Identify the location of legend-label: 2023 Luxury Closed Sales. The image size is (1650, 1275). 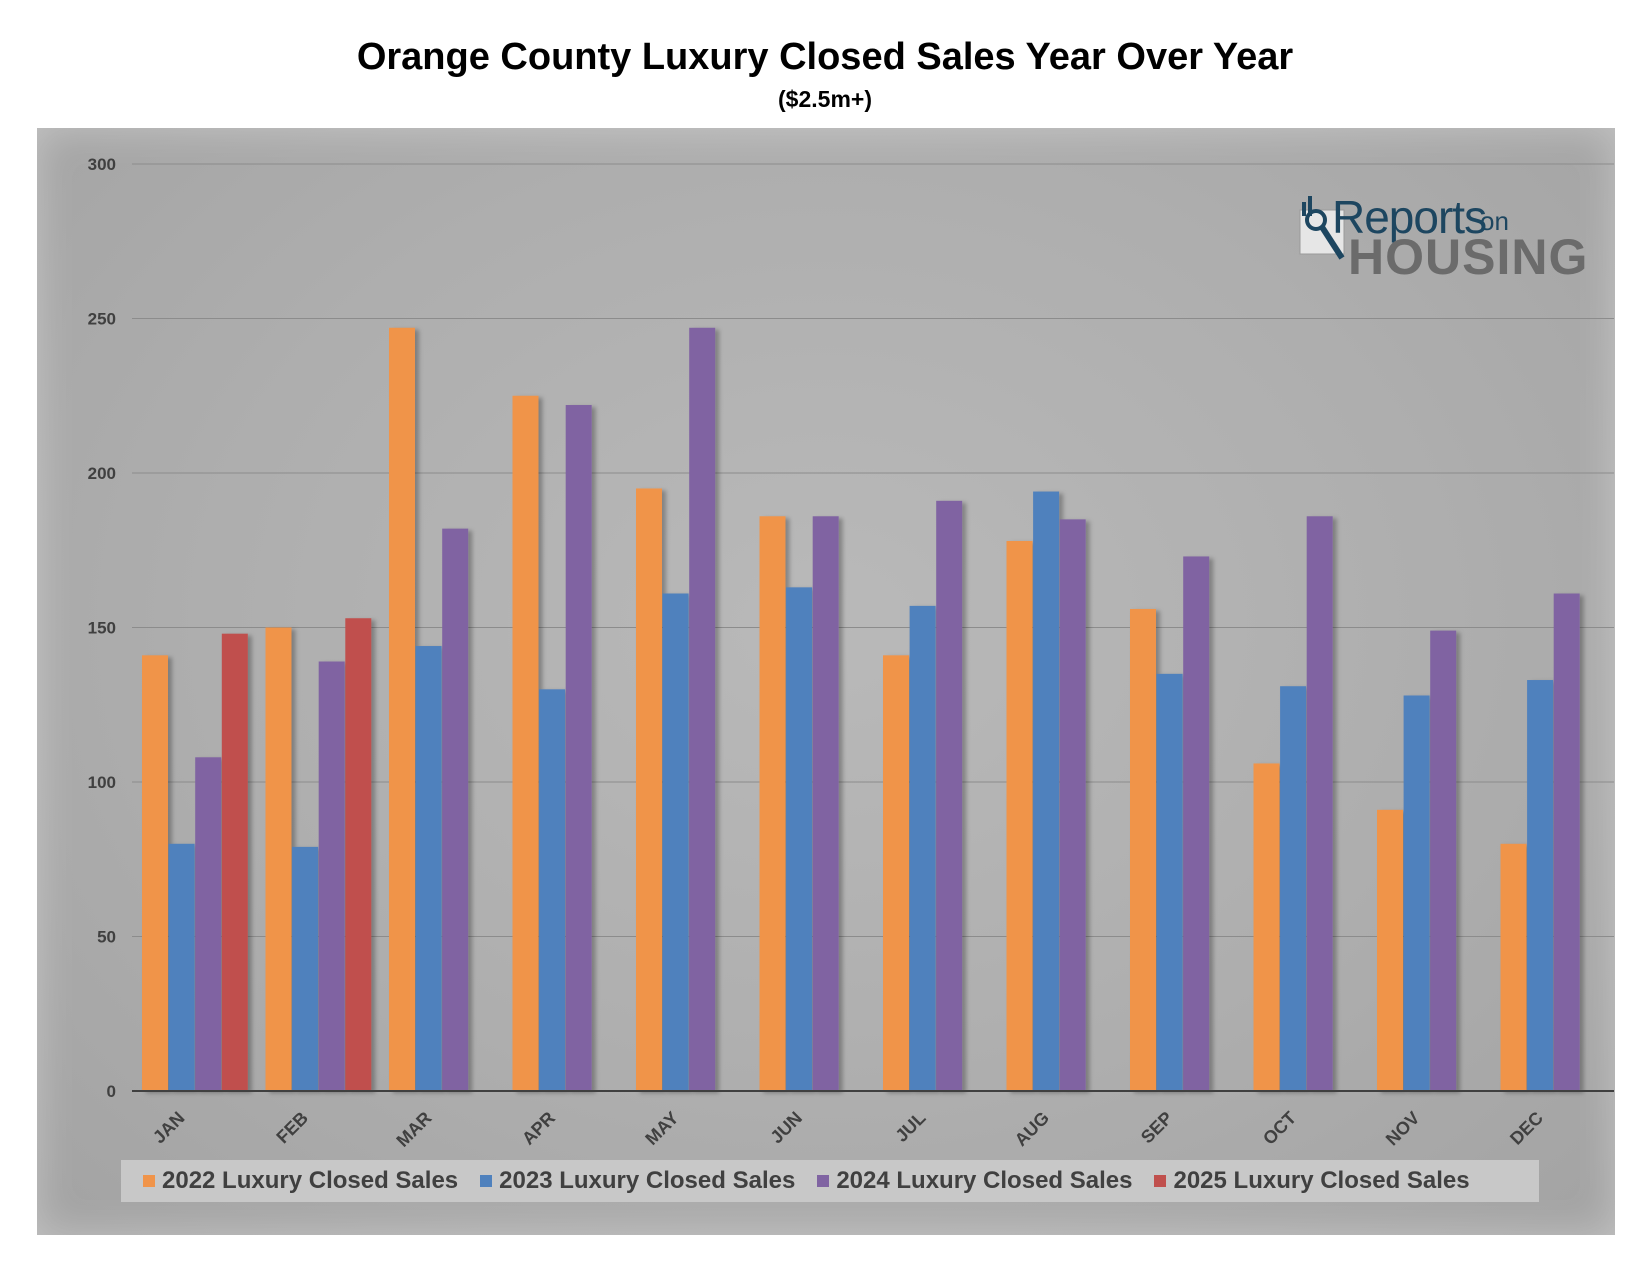
(647, 1180).